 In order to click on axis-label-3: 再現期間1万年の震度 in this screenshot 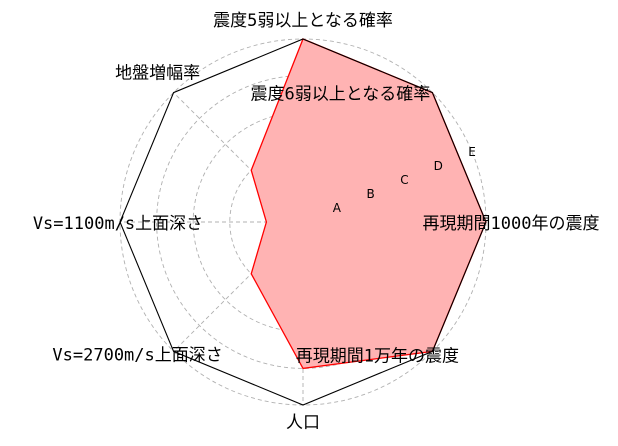, I will do `click(377, 356)`.